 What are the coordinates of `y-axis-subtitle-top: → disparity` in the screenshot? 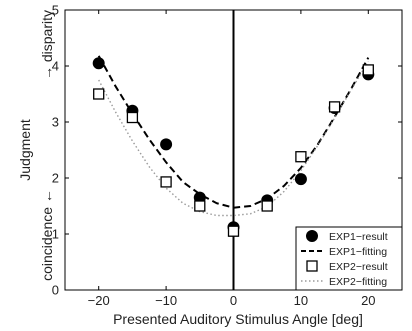 It's located at (47, 45).